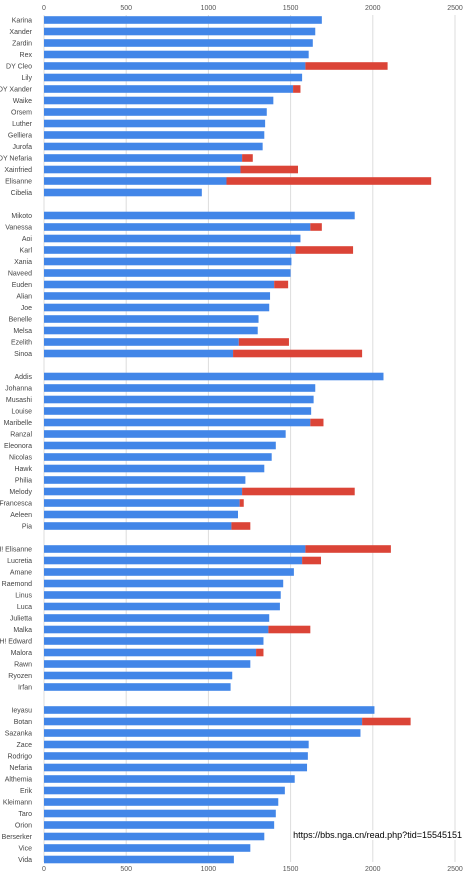 This screenshot has height=873, width=474. What do you see at coordinates (23, 665) in the screenshot?
I see `category-label: Rawn` at bounding box center [23, 665].